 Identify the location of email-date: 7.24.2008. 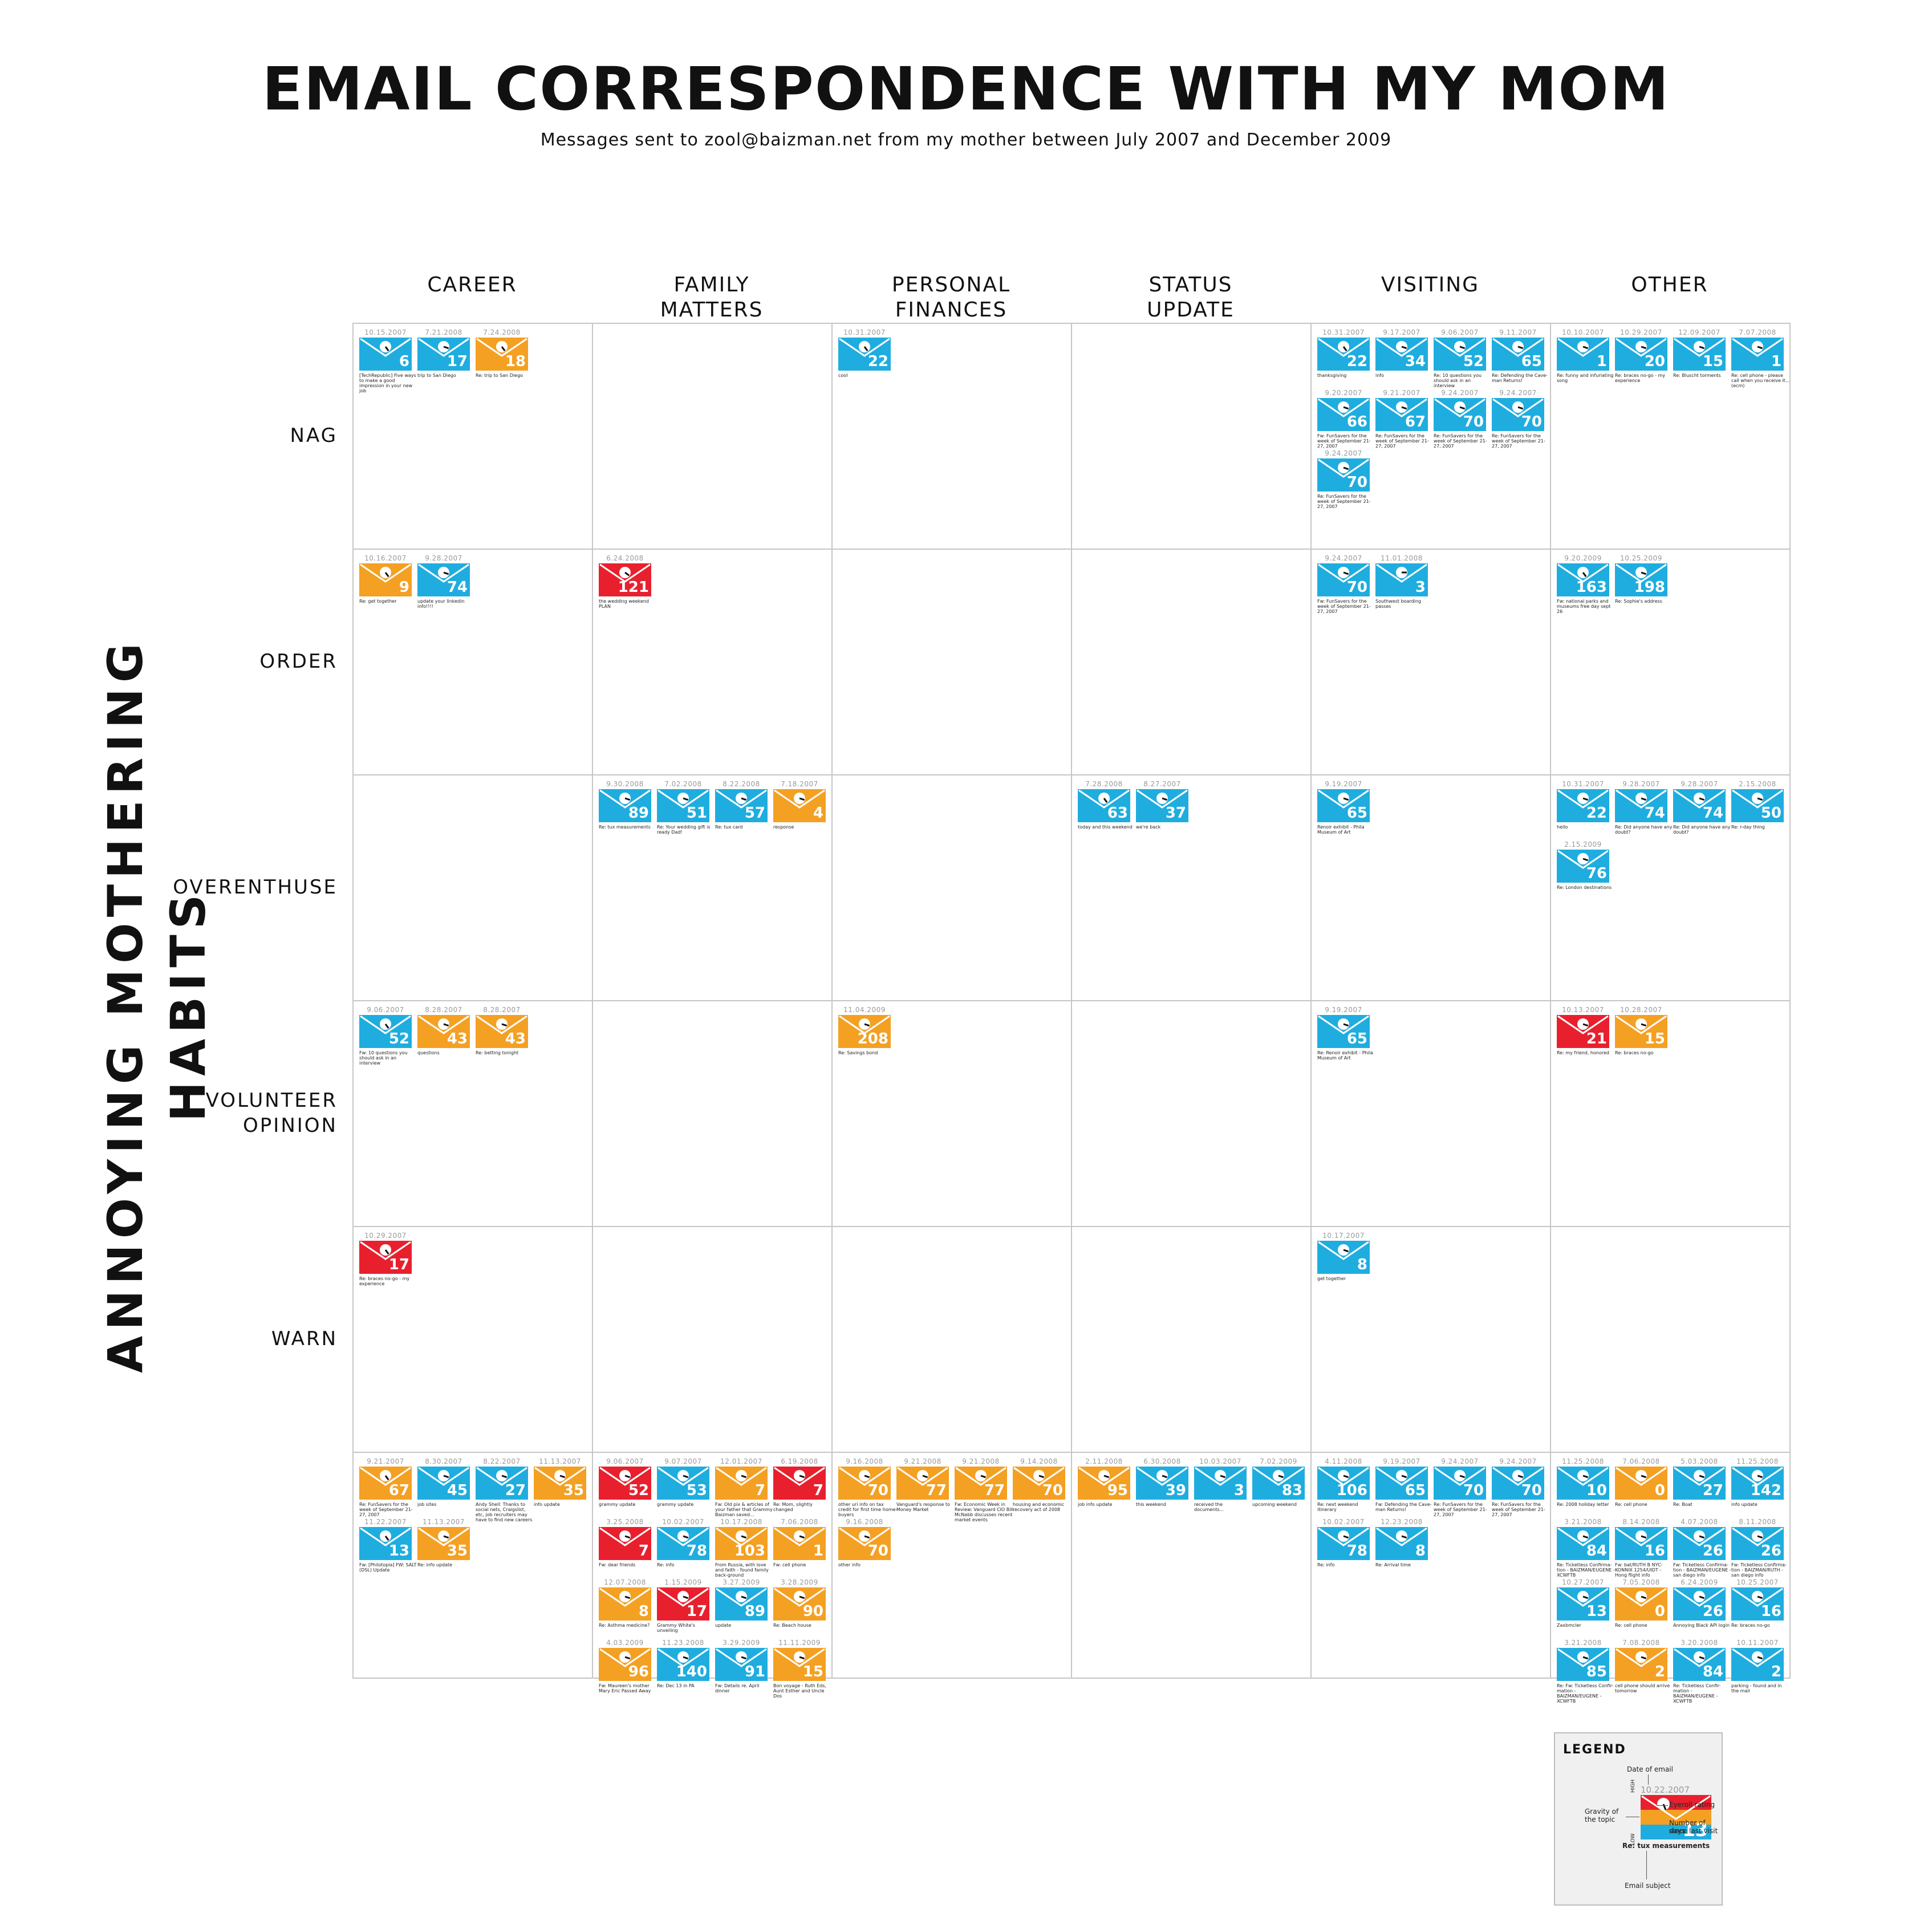
(502, 332).